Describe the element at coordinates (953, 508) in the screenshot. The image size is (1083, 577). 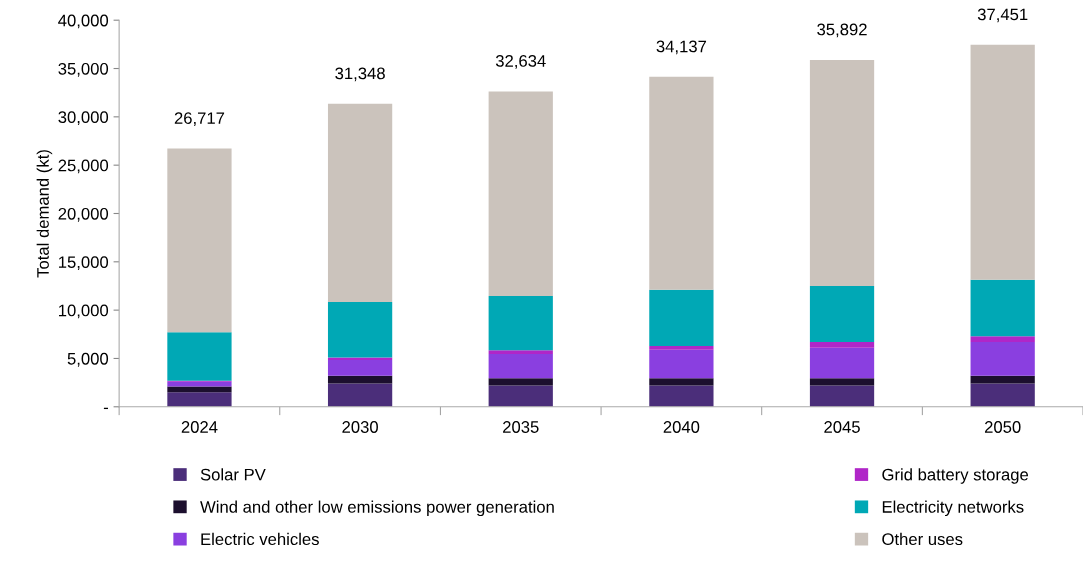
I see `legend-label: Electricity networks` at that location.